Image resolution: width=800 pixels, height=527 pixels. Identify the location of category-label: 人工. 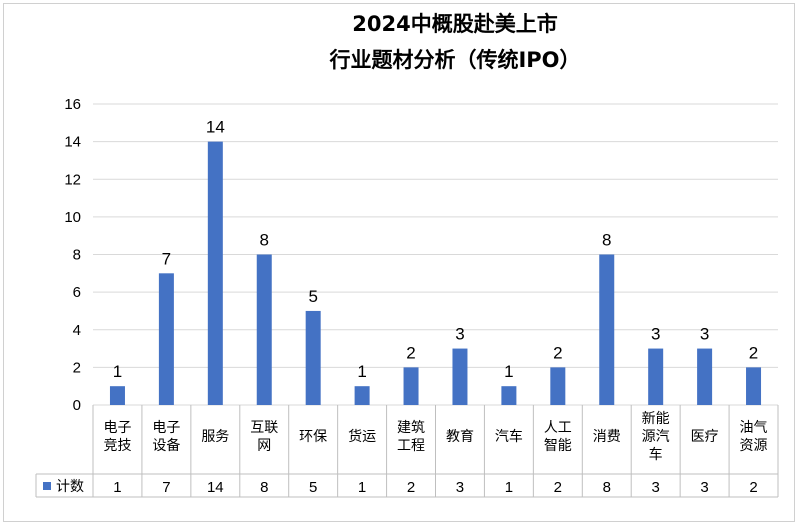
(558, 428).